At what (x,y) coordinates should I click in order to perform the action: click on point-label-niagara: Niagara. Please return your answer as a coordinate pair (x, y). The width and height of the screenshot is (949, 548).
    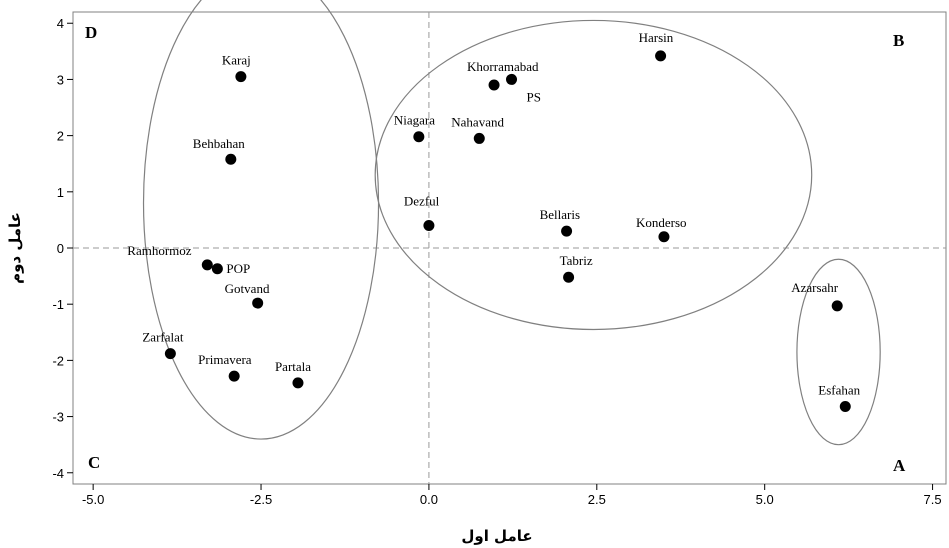
    Looking at the image, I should click on (414, 120).